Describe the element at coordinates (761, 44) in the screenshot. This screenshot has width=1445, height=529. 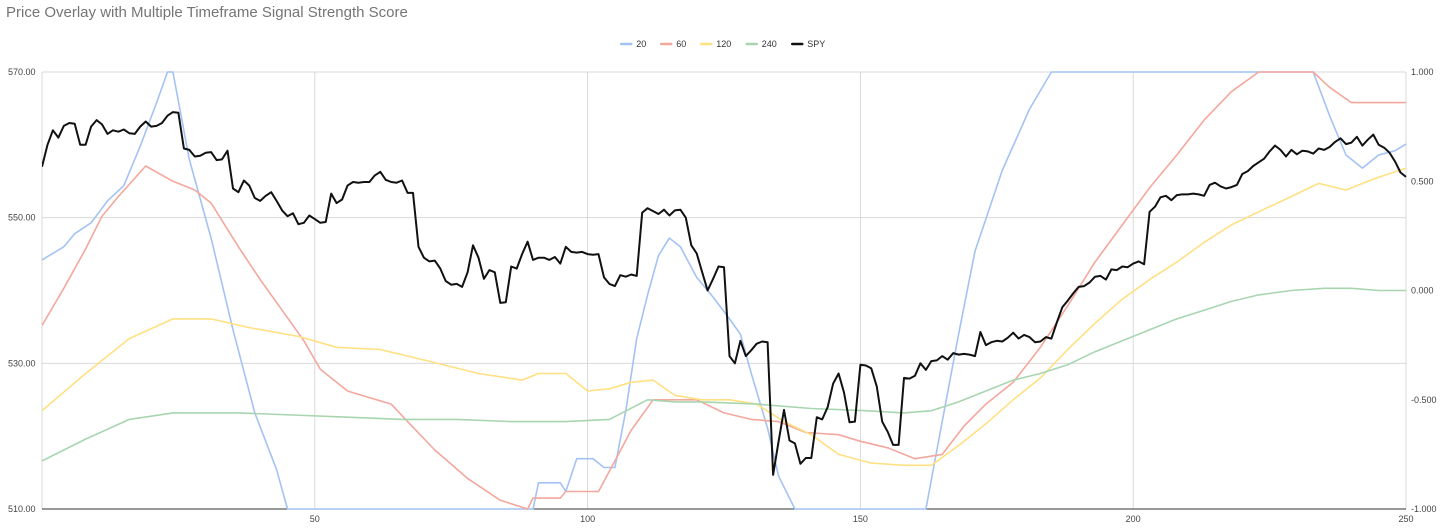
I see `legend-item-240: 240` at that location.